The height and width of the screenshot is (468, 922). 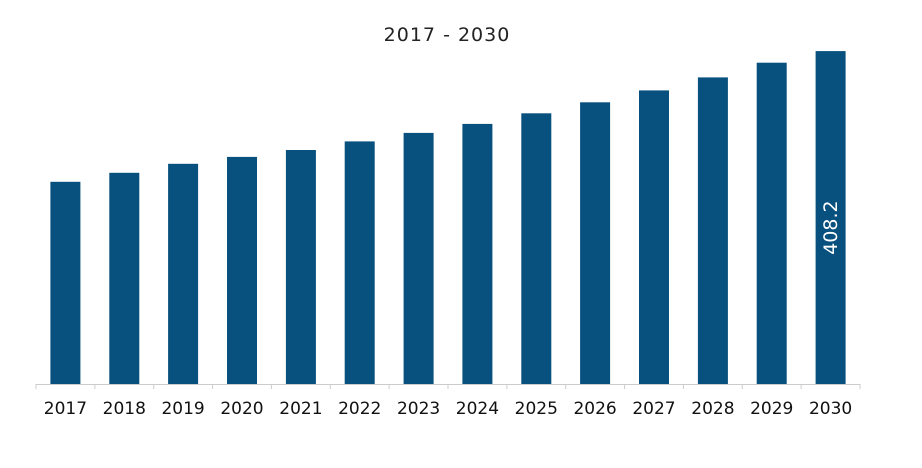 What do you see at coordinates (477, 254) in the screenshot?
I see `bar-2024` at bounding box center [477, 254].